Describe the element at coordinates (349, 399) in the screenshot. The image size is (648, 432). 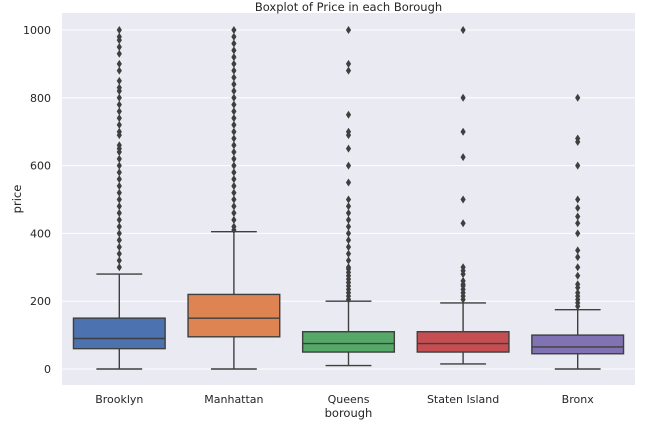
I see `x-tick-label: Queens` at that location.